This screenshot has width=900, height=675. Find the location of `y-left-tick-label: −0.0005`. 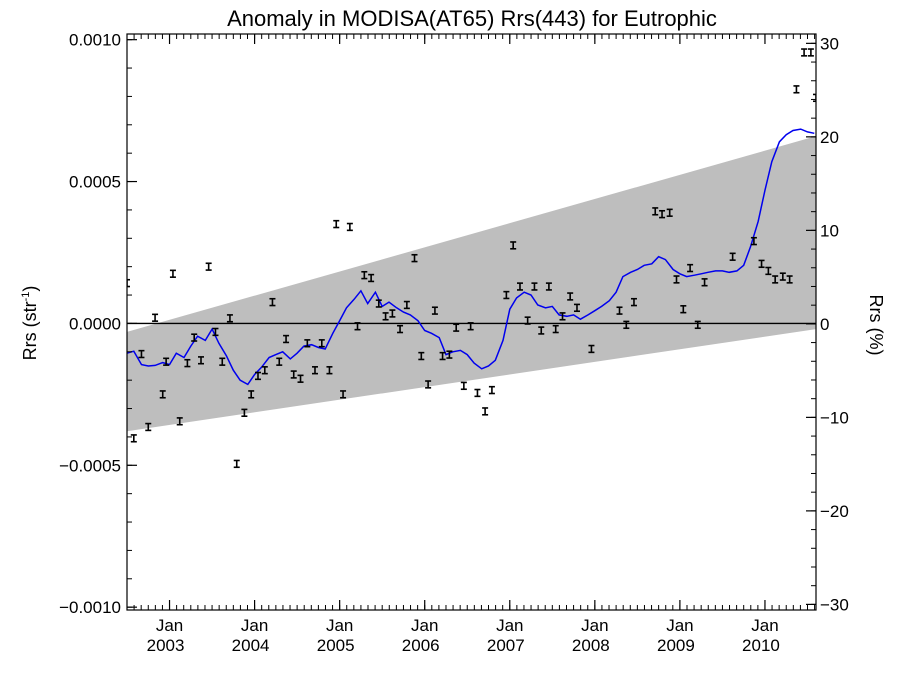

y-left-tick-label: −0.0005 is located at coordinates (90, 465).